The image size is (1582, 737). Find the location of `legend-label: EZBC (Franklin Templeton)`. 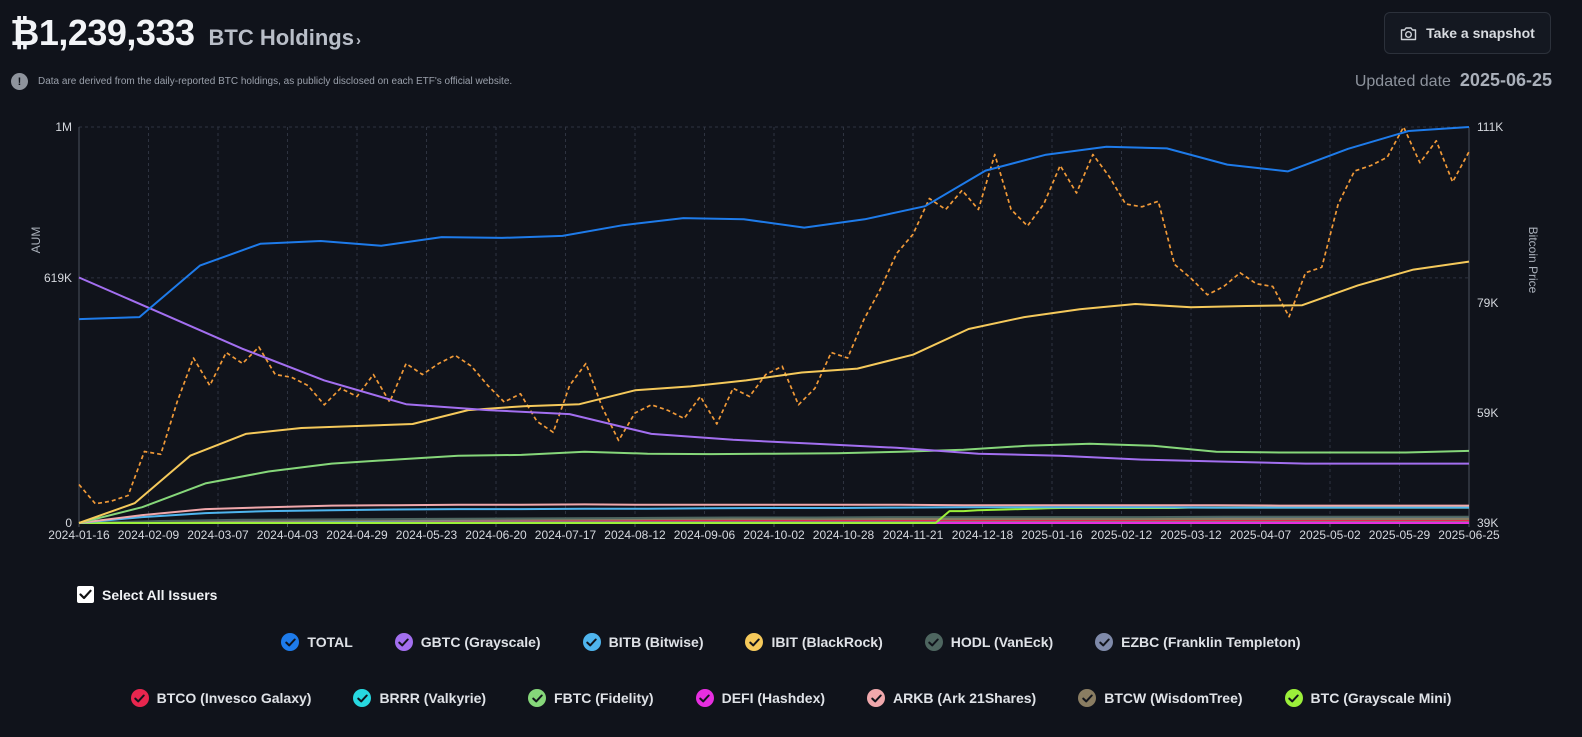

legend-label: EZBC (Franklin Templeton) is located at coordinates (1211, 642).